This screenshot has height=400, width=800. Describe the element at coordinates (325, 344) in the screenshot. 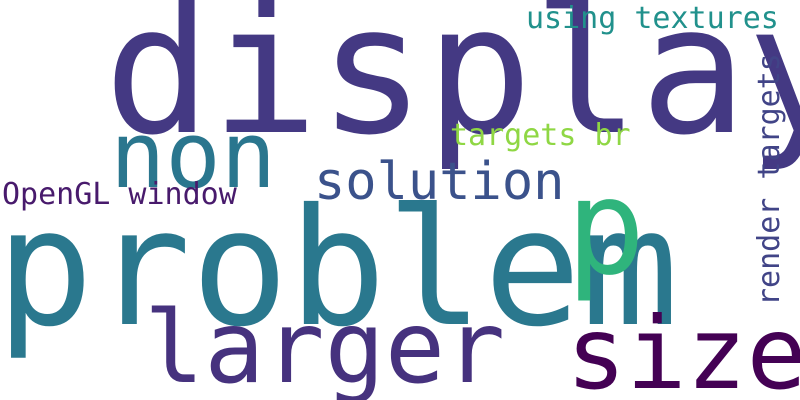

I see `word-larger: larger` at that location.